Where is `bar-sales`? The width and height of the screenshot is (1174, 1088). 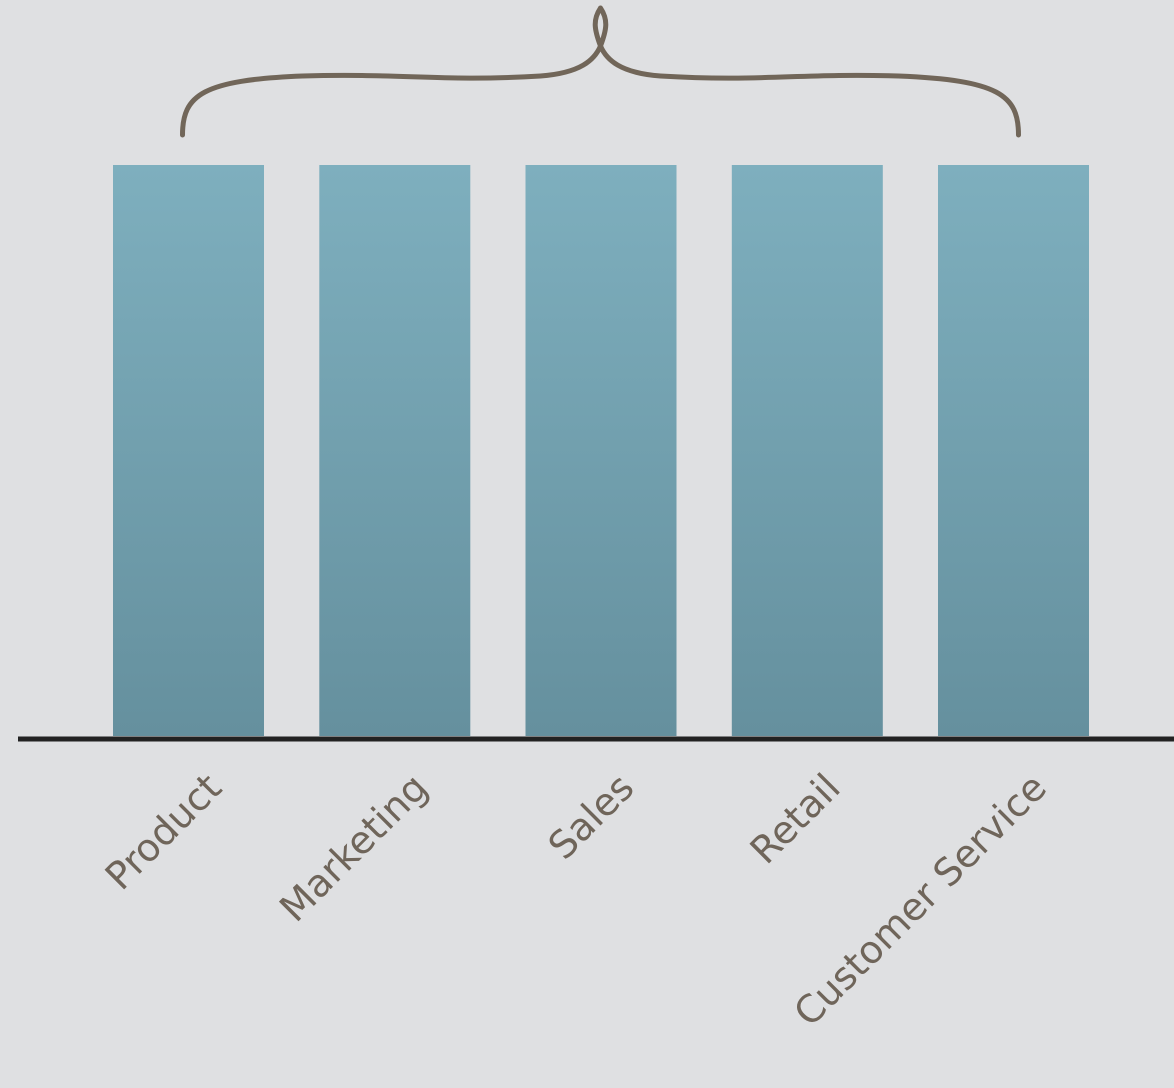 bar-sales is located at coordinates (601, 450).